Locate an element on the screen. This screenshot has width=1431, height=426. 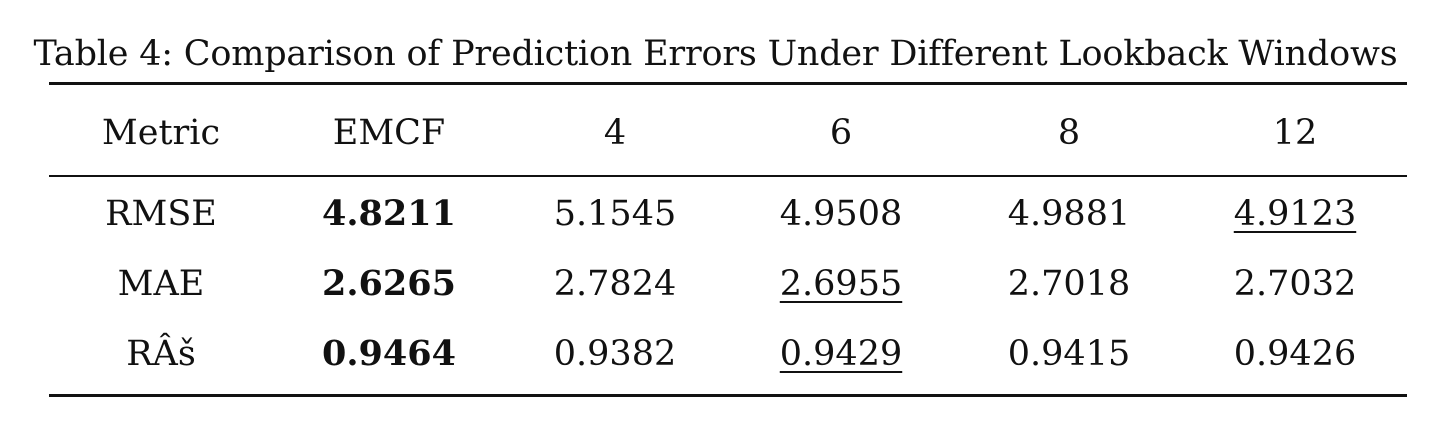
cell-emcf-best: 0.9464 is located at coordinates (389, 353).